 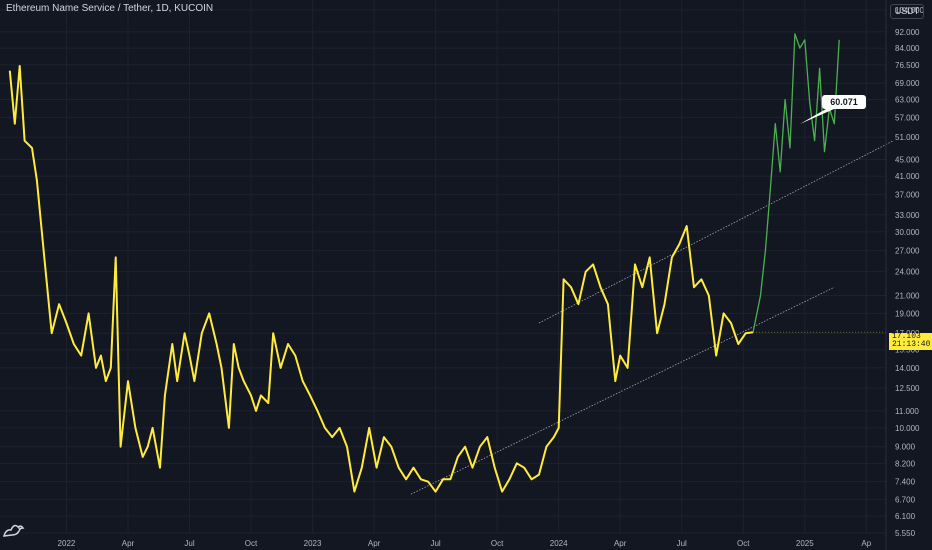 What do you see at coordinates (909, 10) in the screenshot?
I see `y-tick-label: 104.000` at bounding box center [909, 10].